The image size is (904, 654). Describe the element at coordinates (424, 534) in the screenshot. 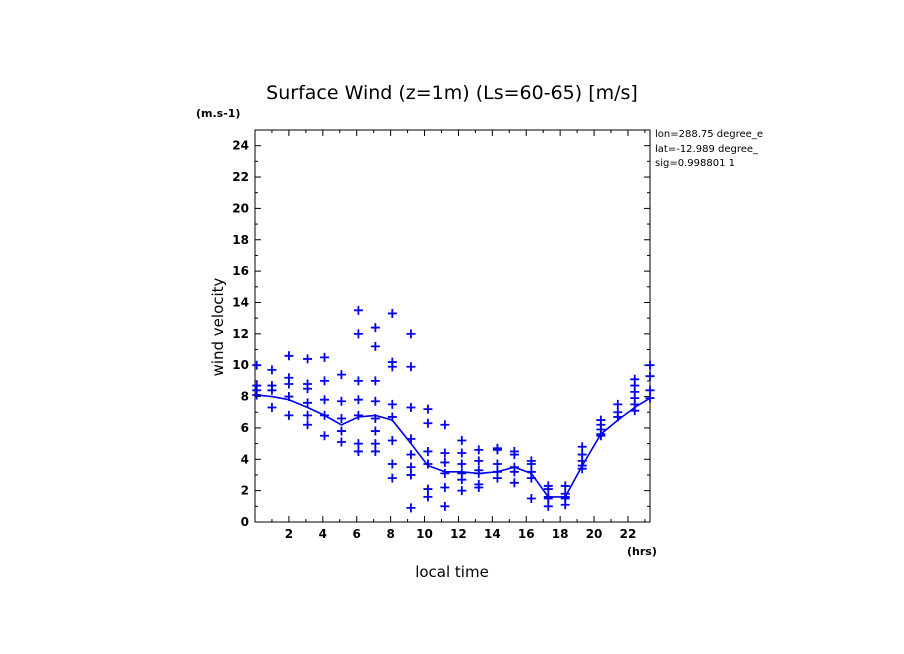

I see `x-tick-label: 10` at that location.